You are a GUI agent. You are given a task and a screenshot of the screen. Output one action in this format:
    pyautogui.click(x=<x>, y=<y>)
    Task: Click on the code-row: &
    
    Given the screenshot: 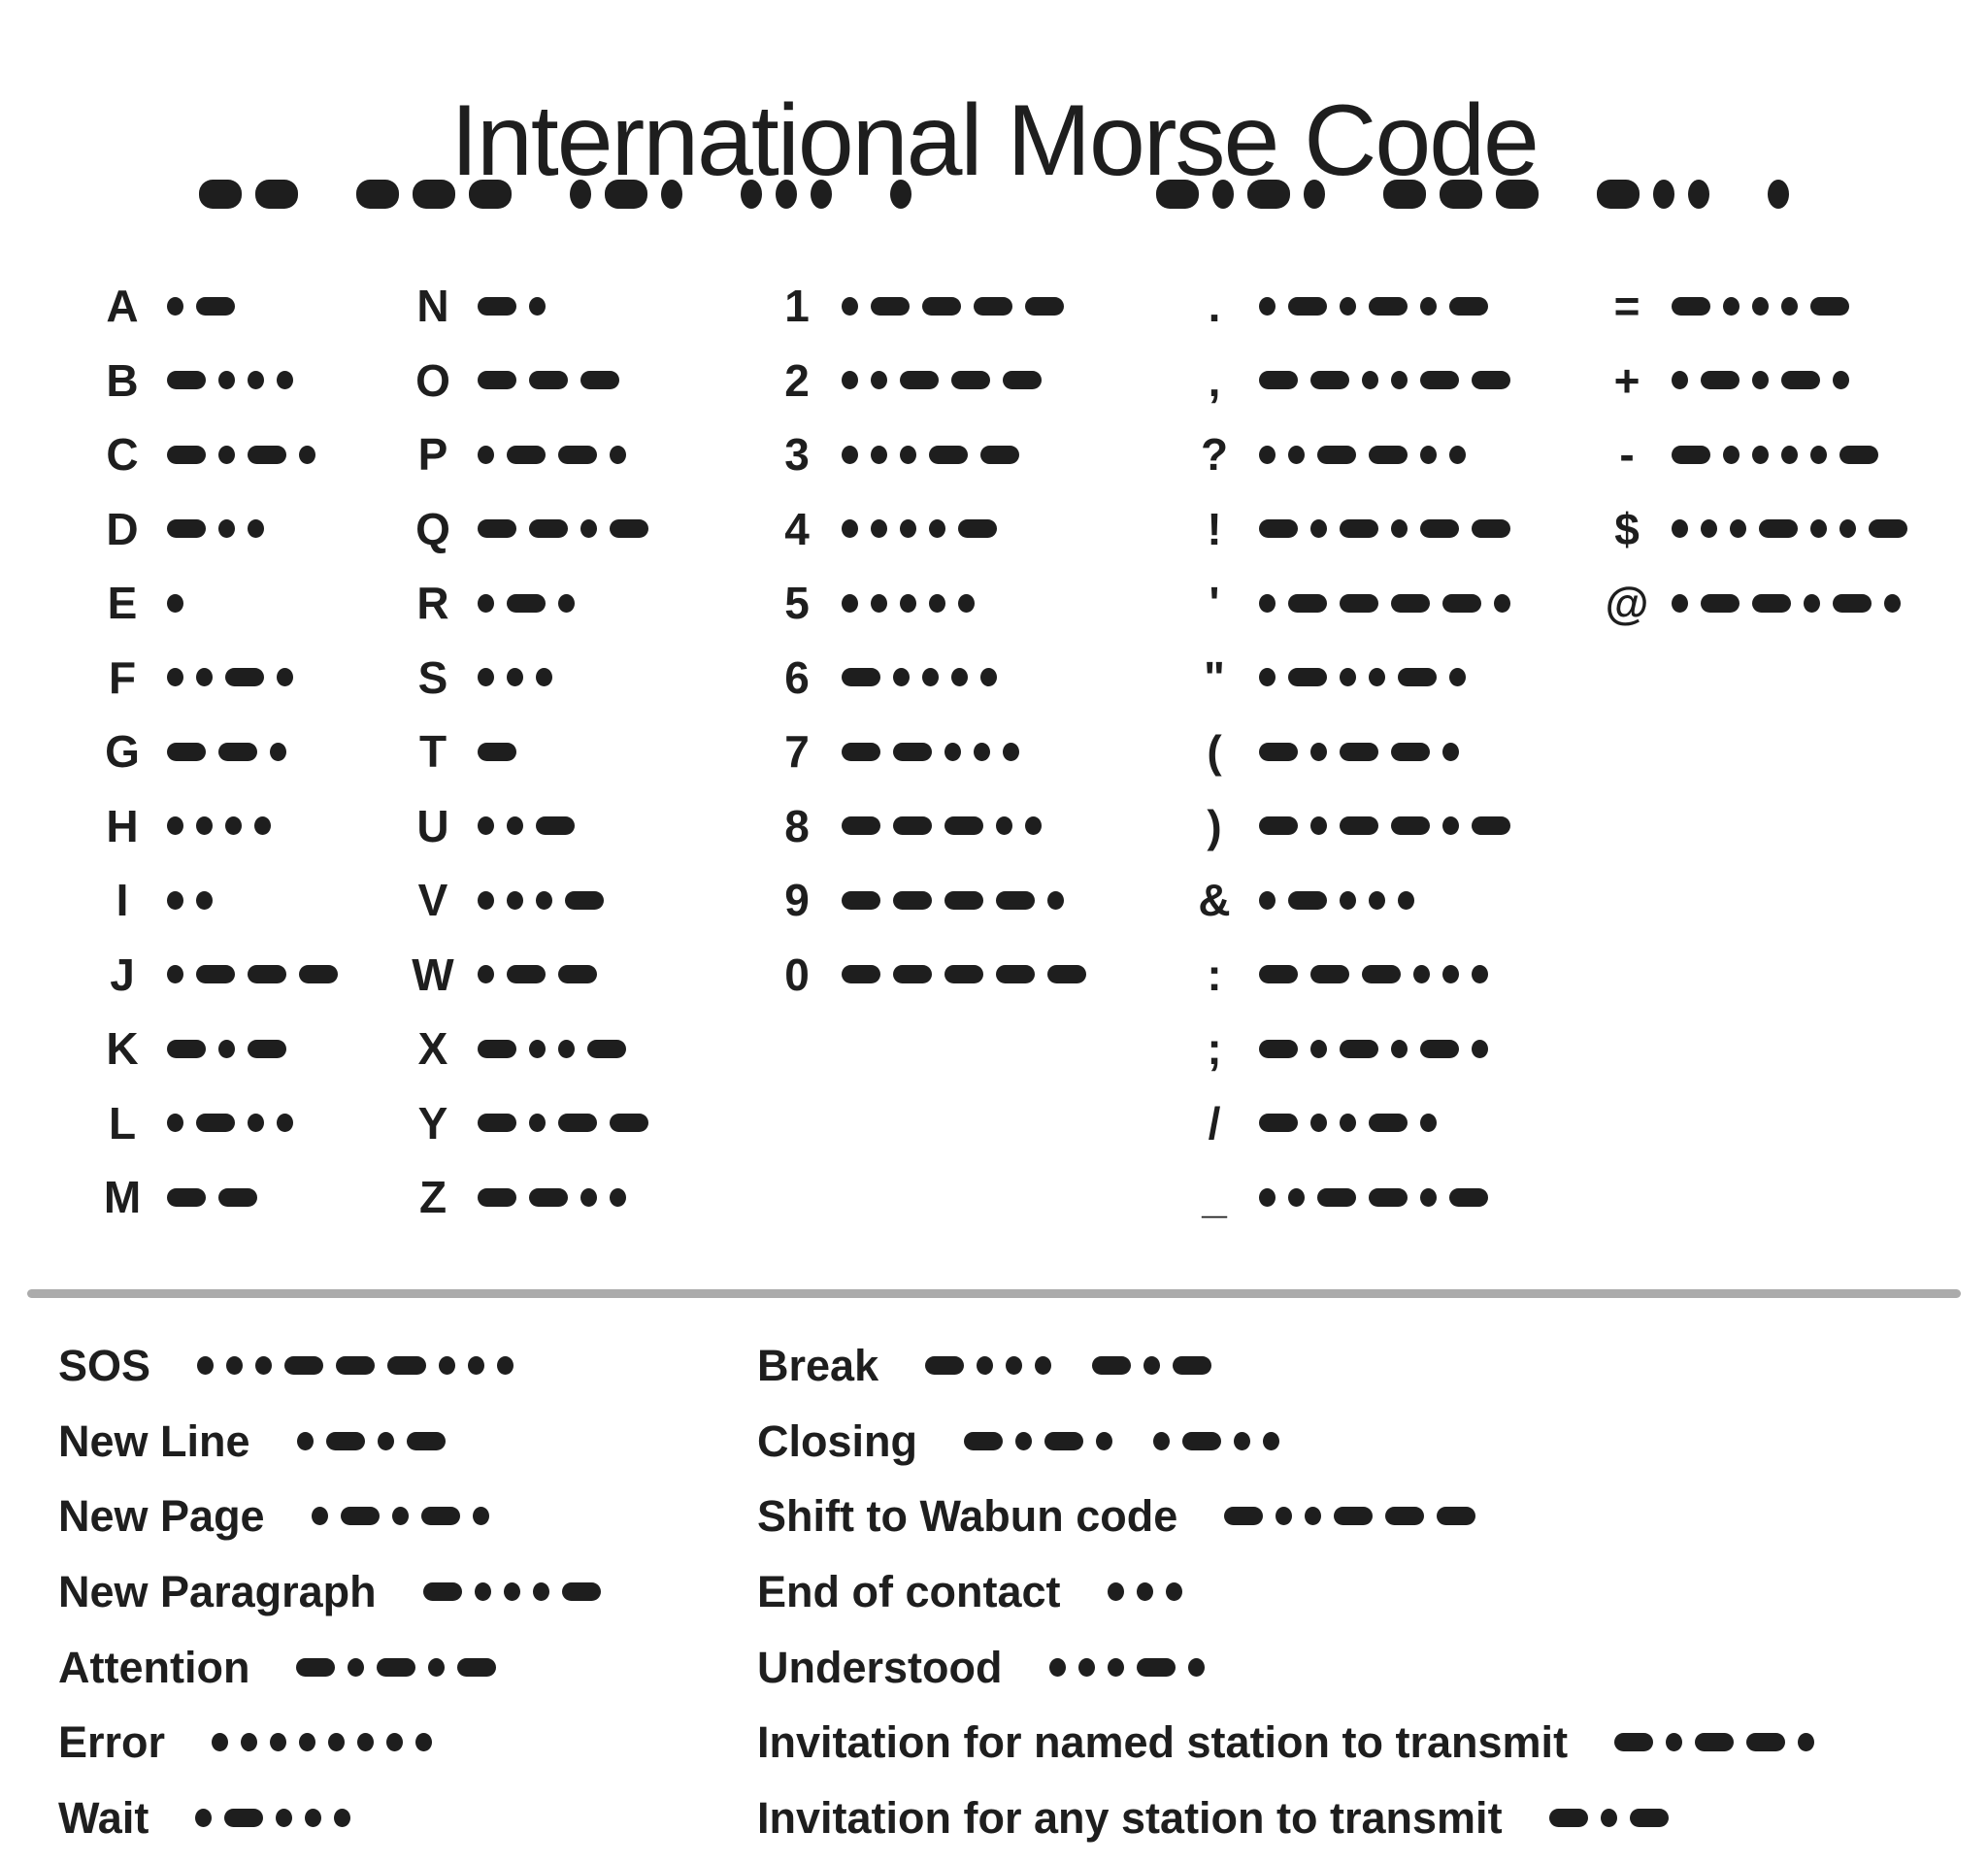 What is the action you would take?
    pyautogui.click(x=1340, y=900)
    